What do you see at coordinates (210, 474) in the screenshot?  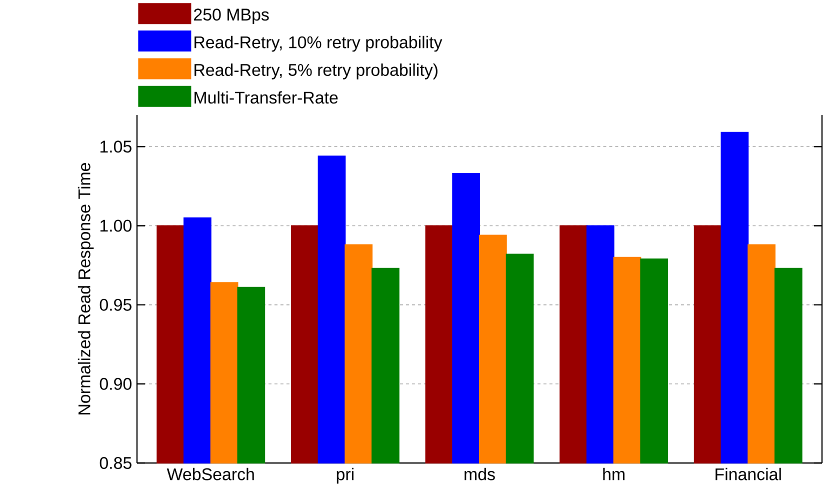 I see `x-tick-label: WebSearch` at bounding box center [210, 474].